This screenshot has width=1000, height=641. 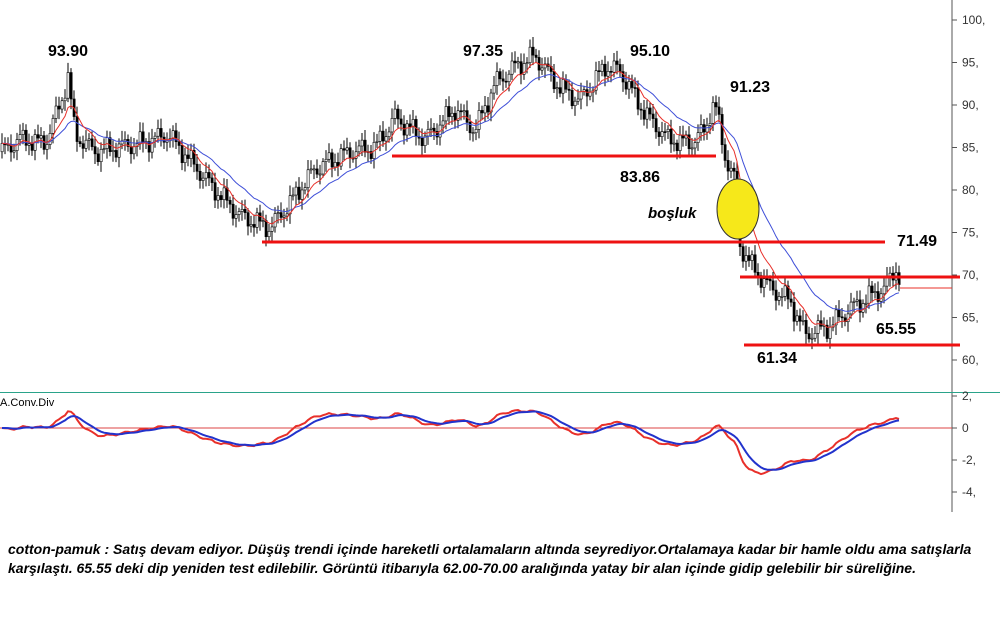 I want to click on price-tick-label: 75,, so click(x=970, y=233).